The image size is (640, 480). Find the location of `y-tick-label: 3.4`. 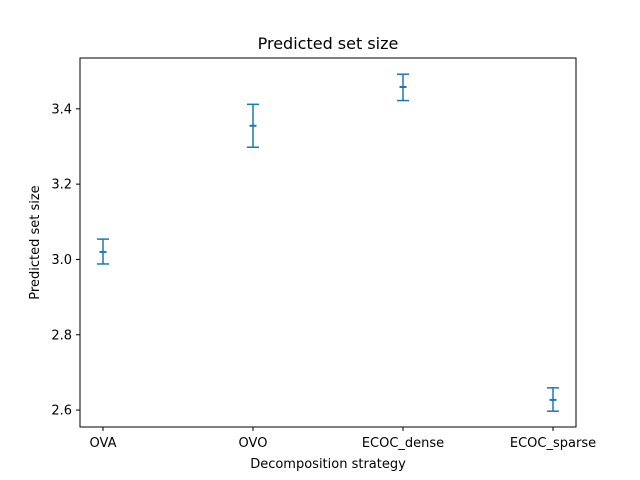

y-tick-label: 3.4 is located at coordinates (61, 109).